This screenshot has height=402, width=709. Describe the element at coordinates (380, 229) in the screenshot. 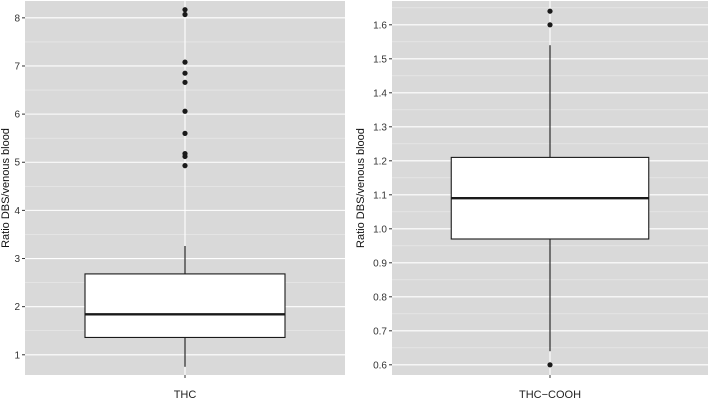

I see `y-tick-label: 1.0` at that location.